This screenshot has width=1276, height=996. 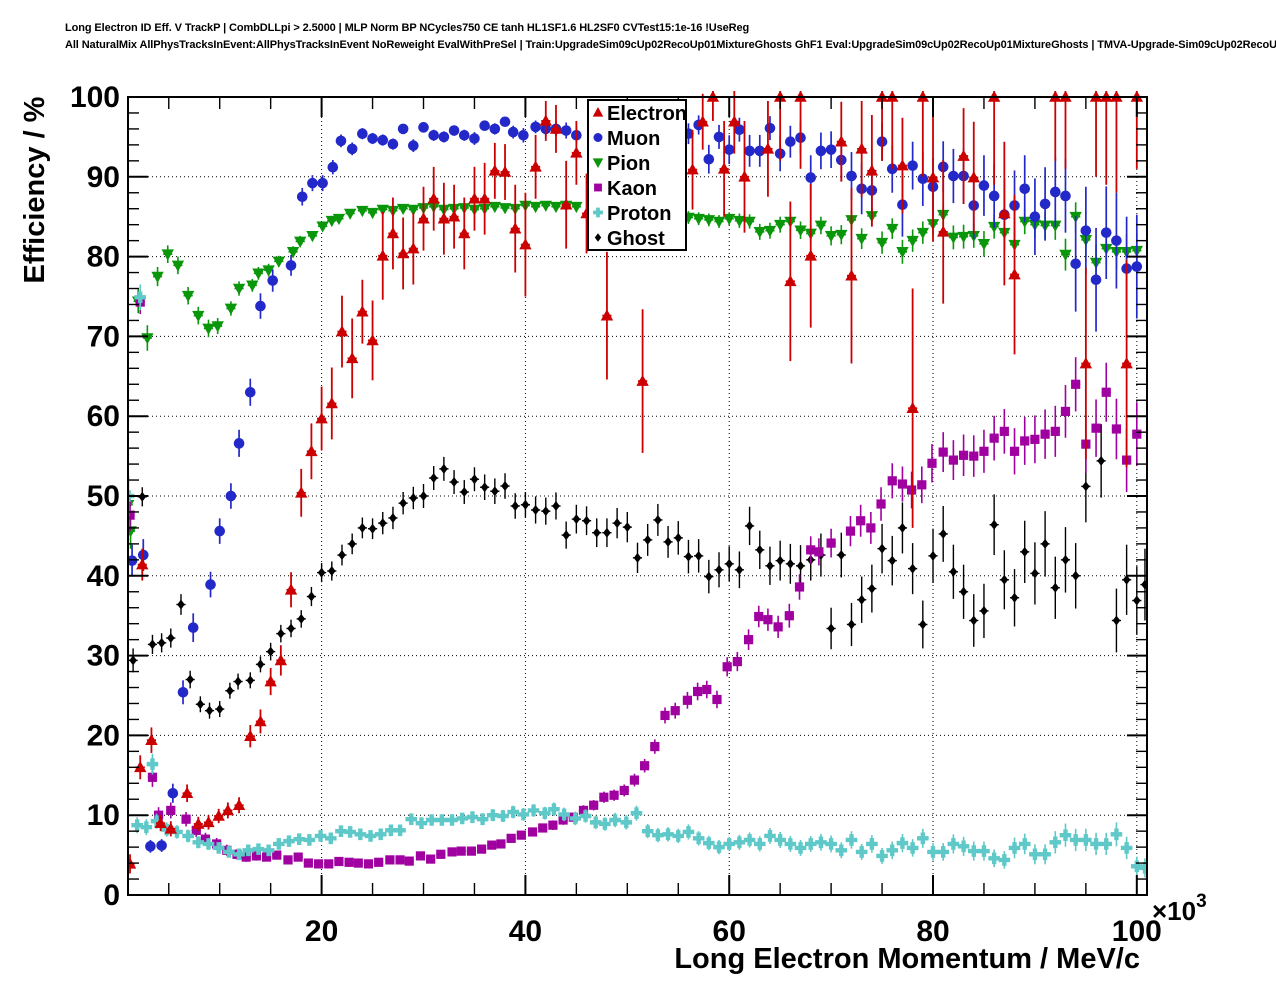 I want to click on y-tick-label: 90, so click(x=103, y=177).